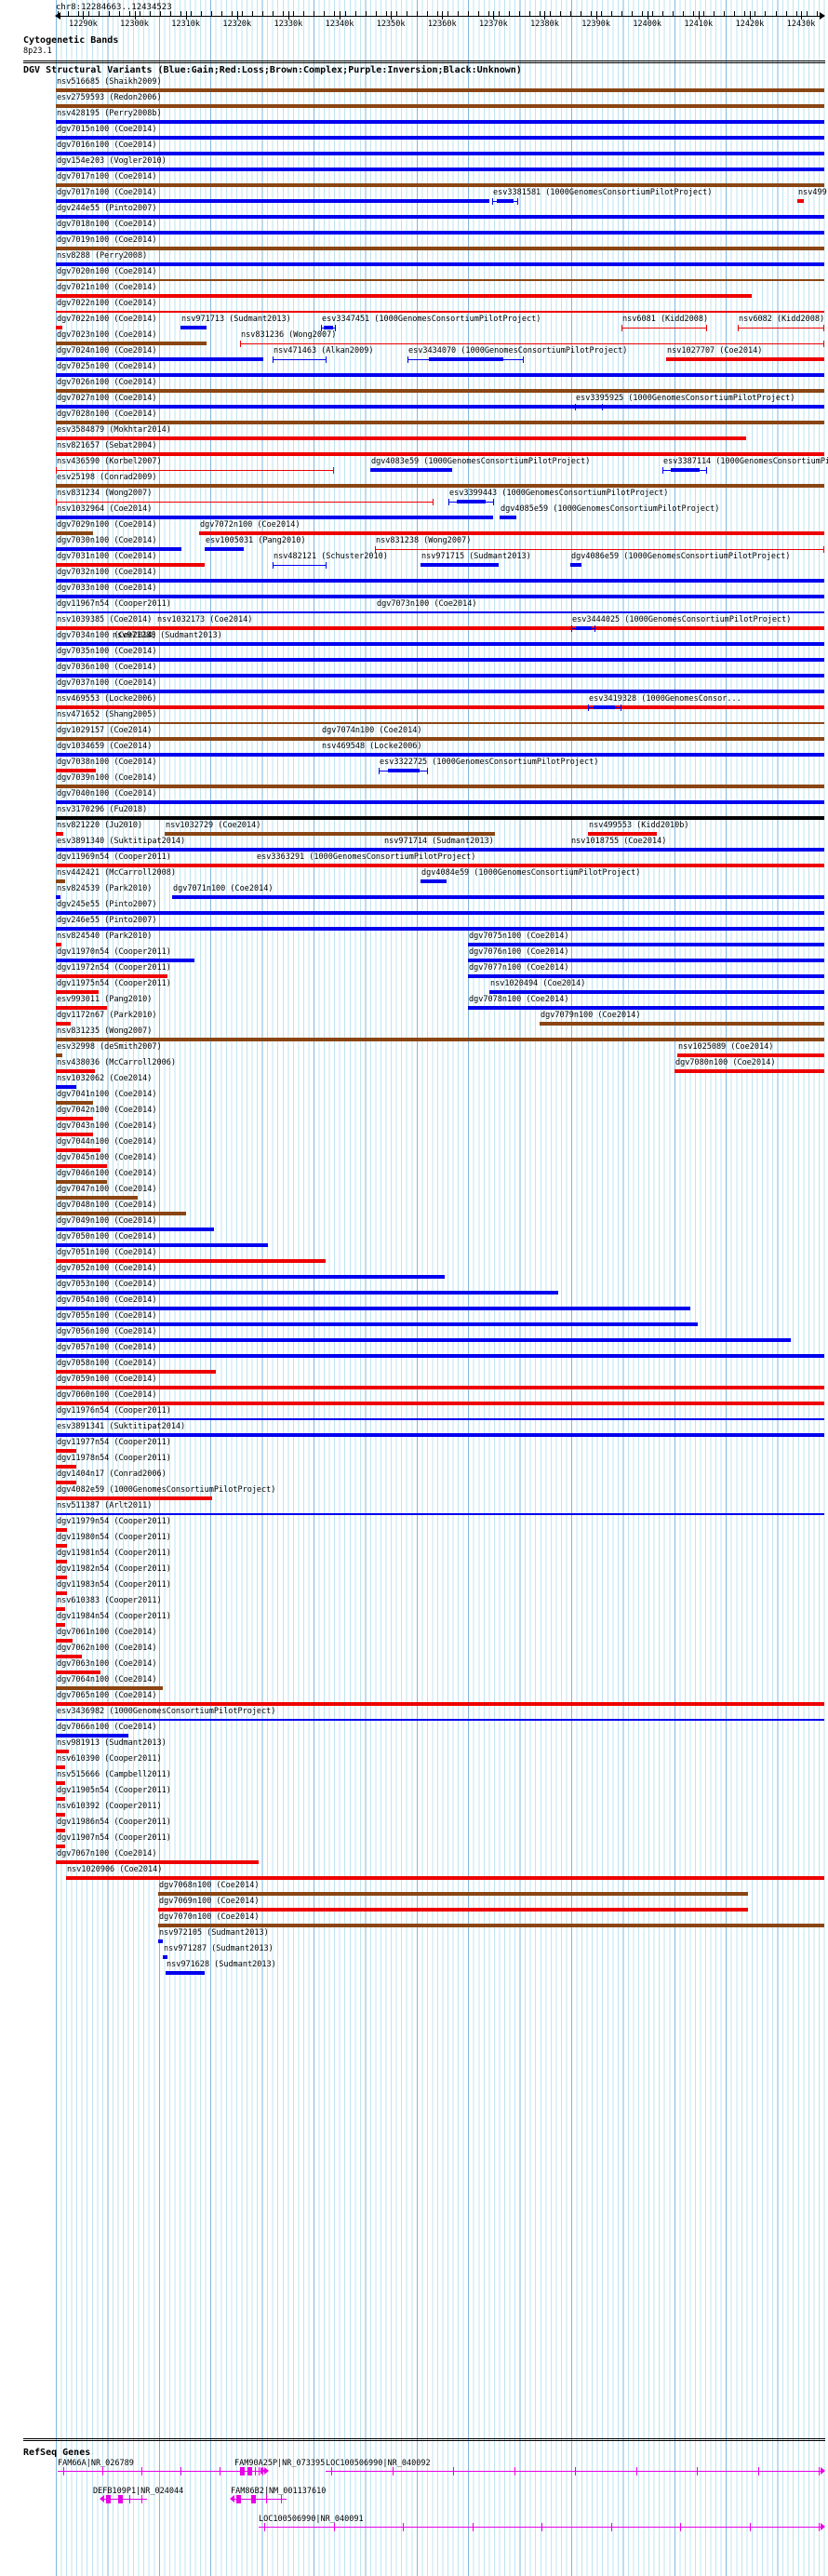  What do you see at coordinates (424, 540) in the screenshot?
I see `dgv-variant-label: nsv831238 (Wong2007)` at bounding box center [424, 540].